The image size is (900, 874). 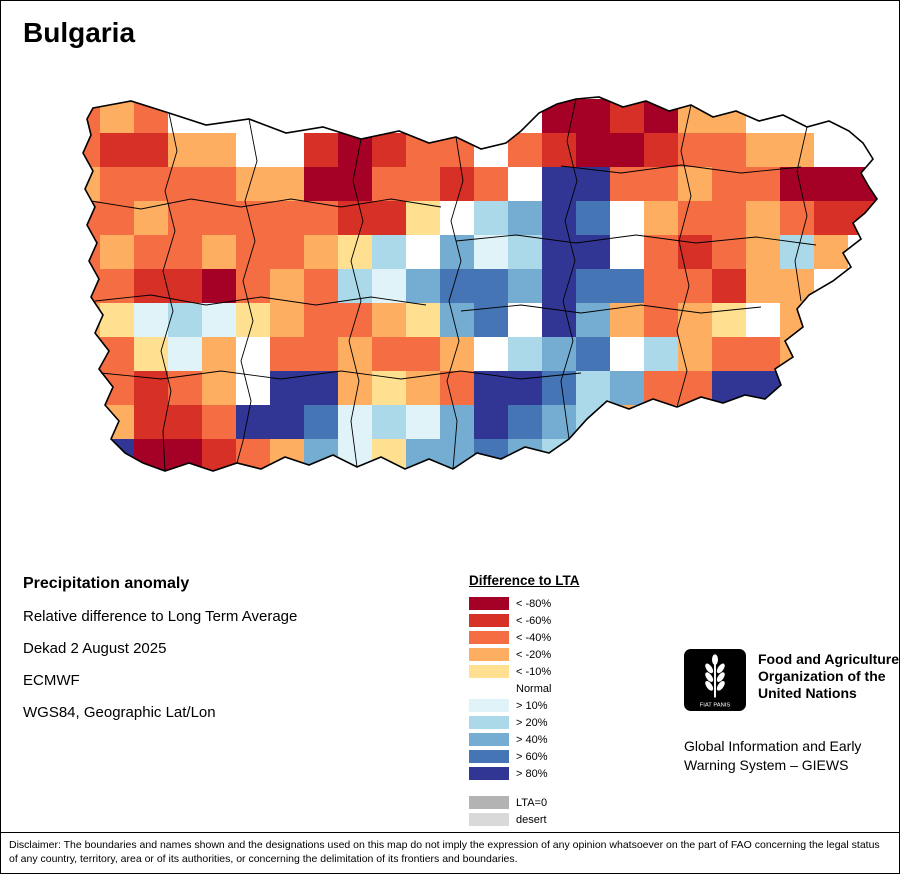 What do you see at coordinates (532, 802) in the screenshot?
I see `legend-label: LTA=0` at bounding box center [532, 802].